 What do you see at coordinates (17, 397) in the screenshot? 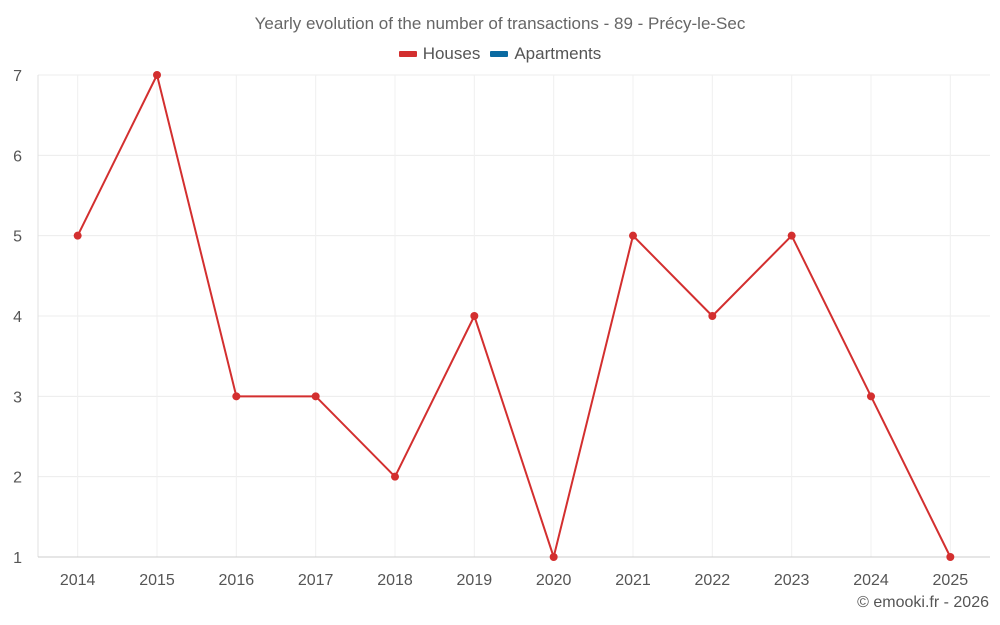
I see `y-tick-label: 3` at bounding box center [17, 397].